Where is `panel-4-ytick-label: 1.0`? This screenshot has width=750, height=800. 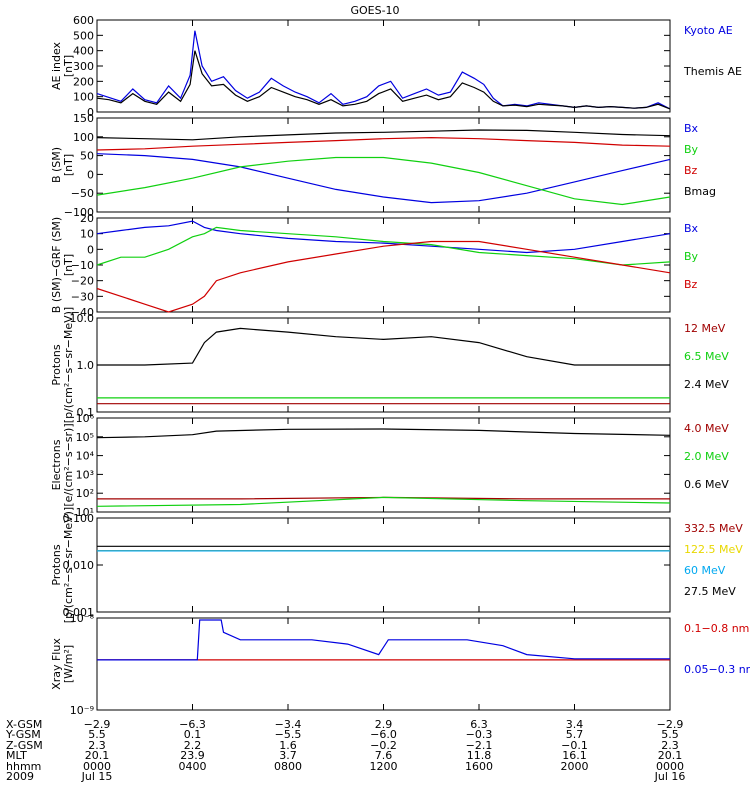 panel-4-ytick-label: 1.0 is located at coordinates (86, 365).